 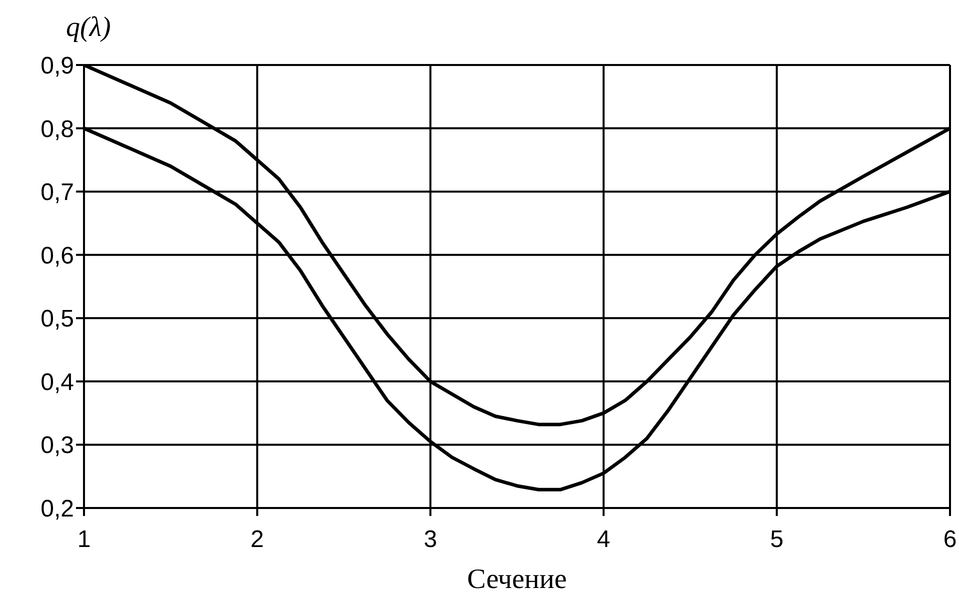 What do you see at coordinates (88, 28) in the screenshot?
I see `y-axis-title: q(λ)` at bounding box center [88, 28].